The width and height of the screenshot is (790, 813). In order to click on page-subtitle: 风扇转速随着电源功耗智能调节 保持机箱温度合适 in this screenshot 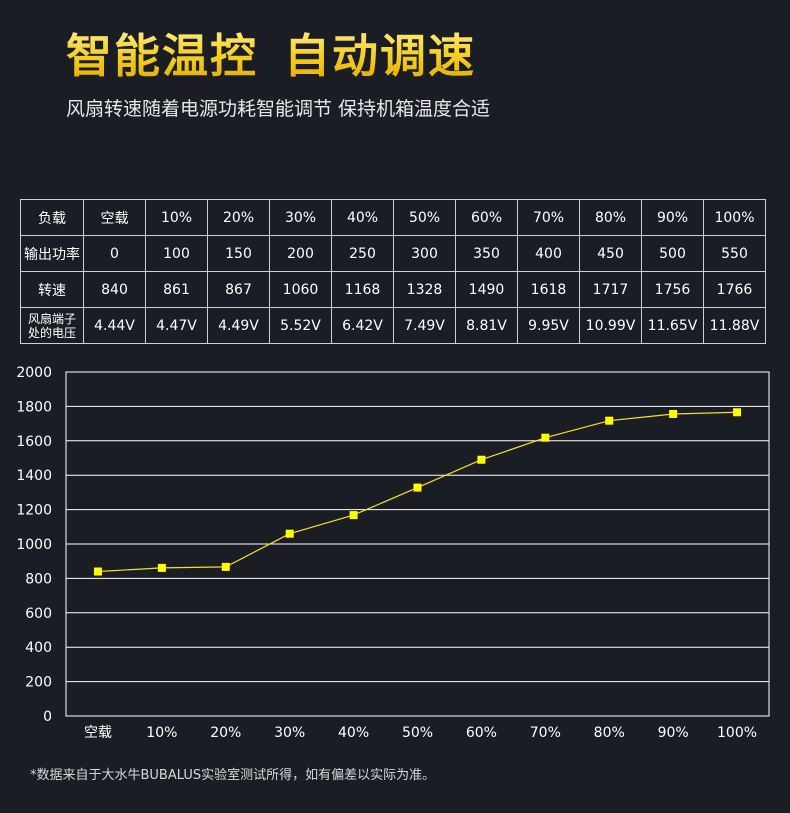, I will do `click(278, 109)`.